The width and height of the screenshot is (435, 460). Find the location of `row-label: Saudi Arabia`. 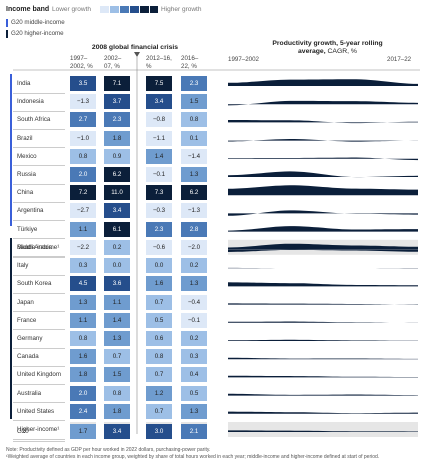

row-label: Saudi Arabia is located at coordinates (35, 247).